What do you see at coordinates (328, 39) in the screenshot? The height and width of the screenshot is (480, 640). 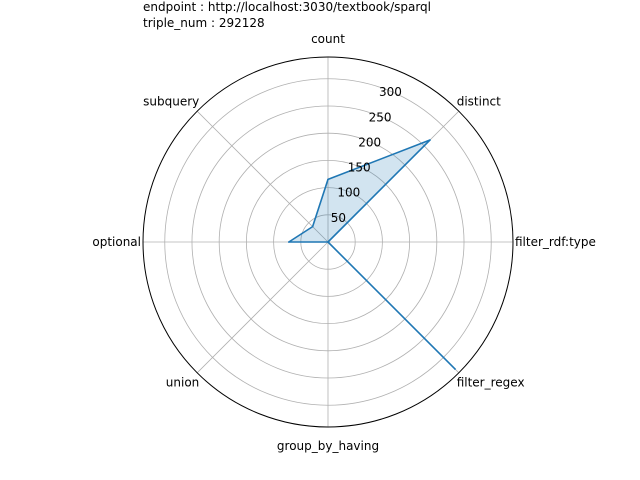 I see `category-label-count: count` at bounding box center [328, 39].